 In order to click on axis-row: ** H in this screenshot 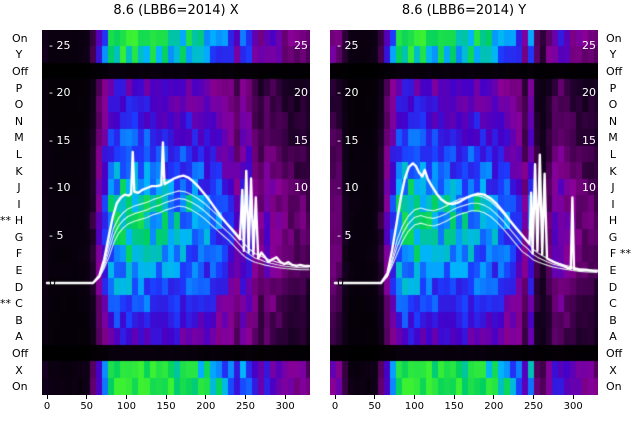, I will do `click(13, 221)`.